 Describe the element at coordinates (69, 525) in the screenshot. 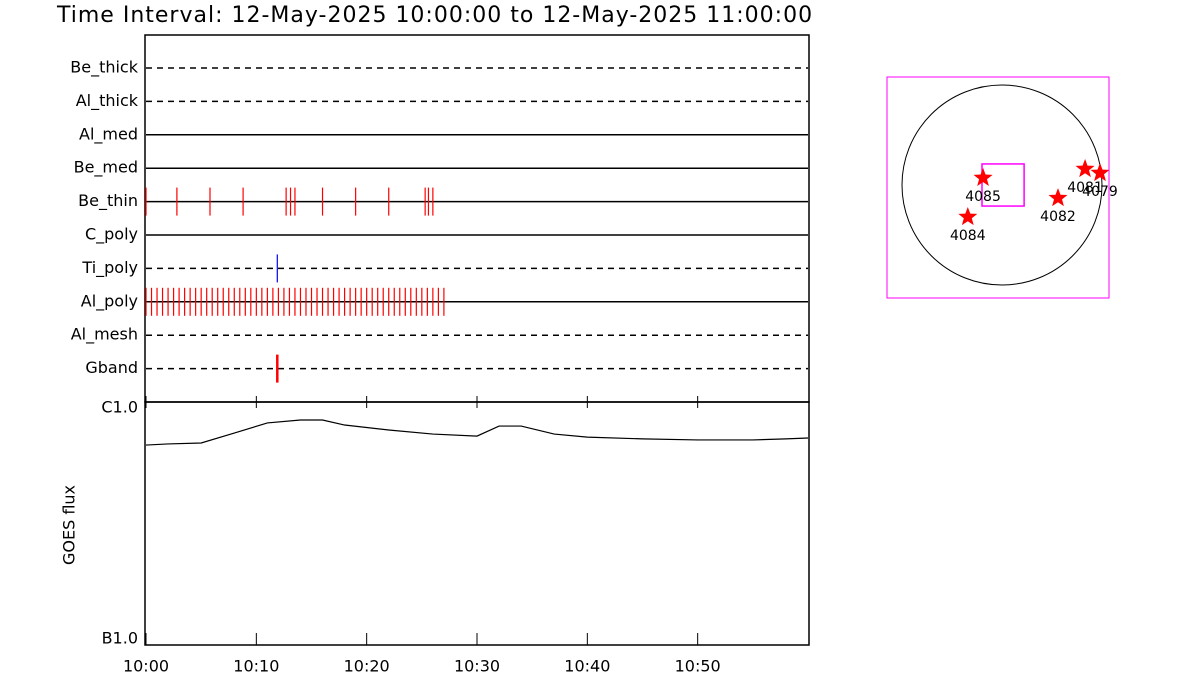

I see `y-axis-label: GOES flux` at that location.